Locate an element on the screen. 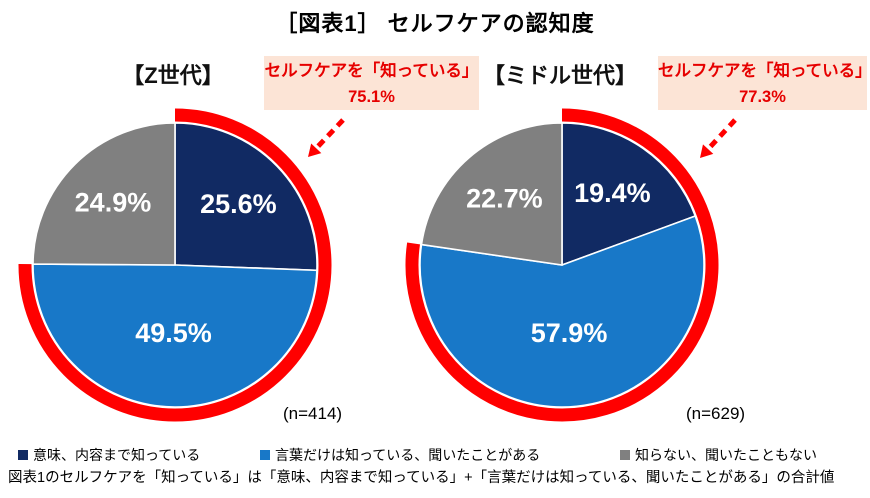 The height and width of the screenshot is (498, 870). legend-label: 知らない、聞いたこともない is located at coordinates (726, 455).